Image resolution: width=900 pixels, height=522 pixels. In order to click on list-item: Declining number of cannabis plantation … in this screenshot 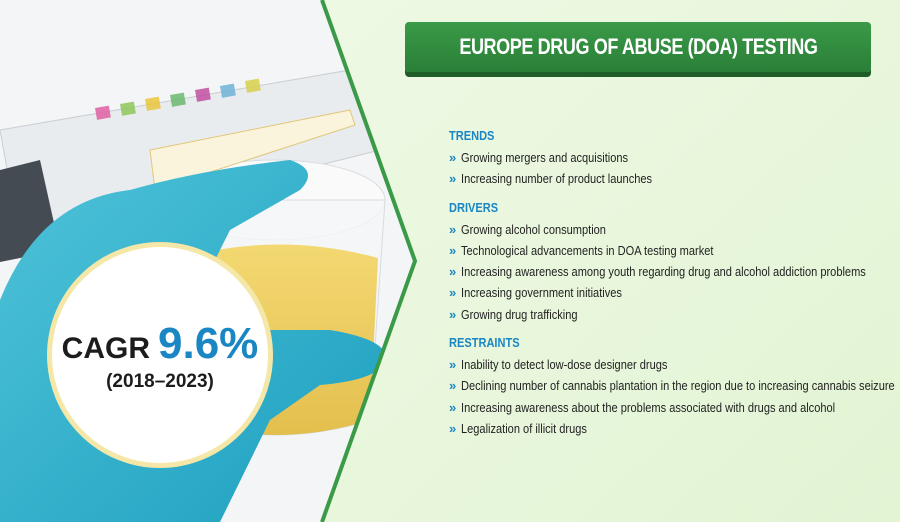, I will do `click(672, 385)`.